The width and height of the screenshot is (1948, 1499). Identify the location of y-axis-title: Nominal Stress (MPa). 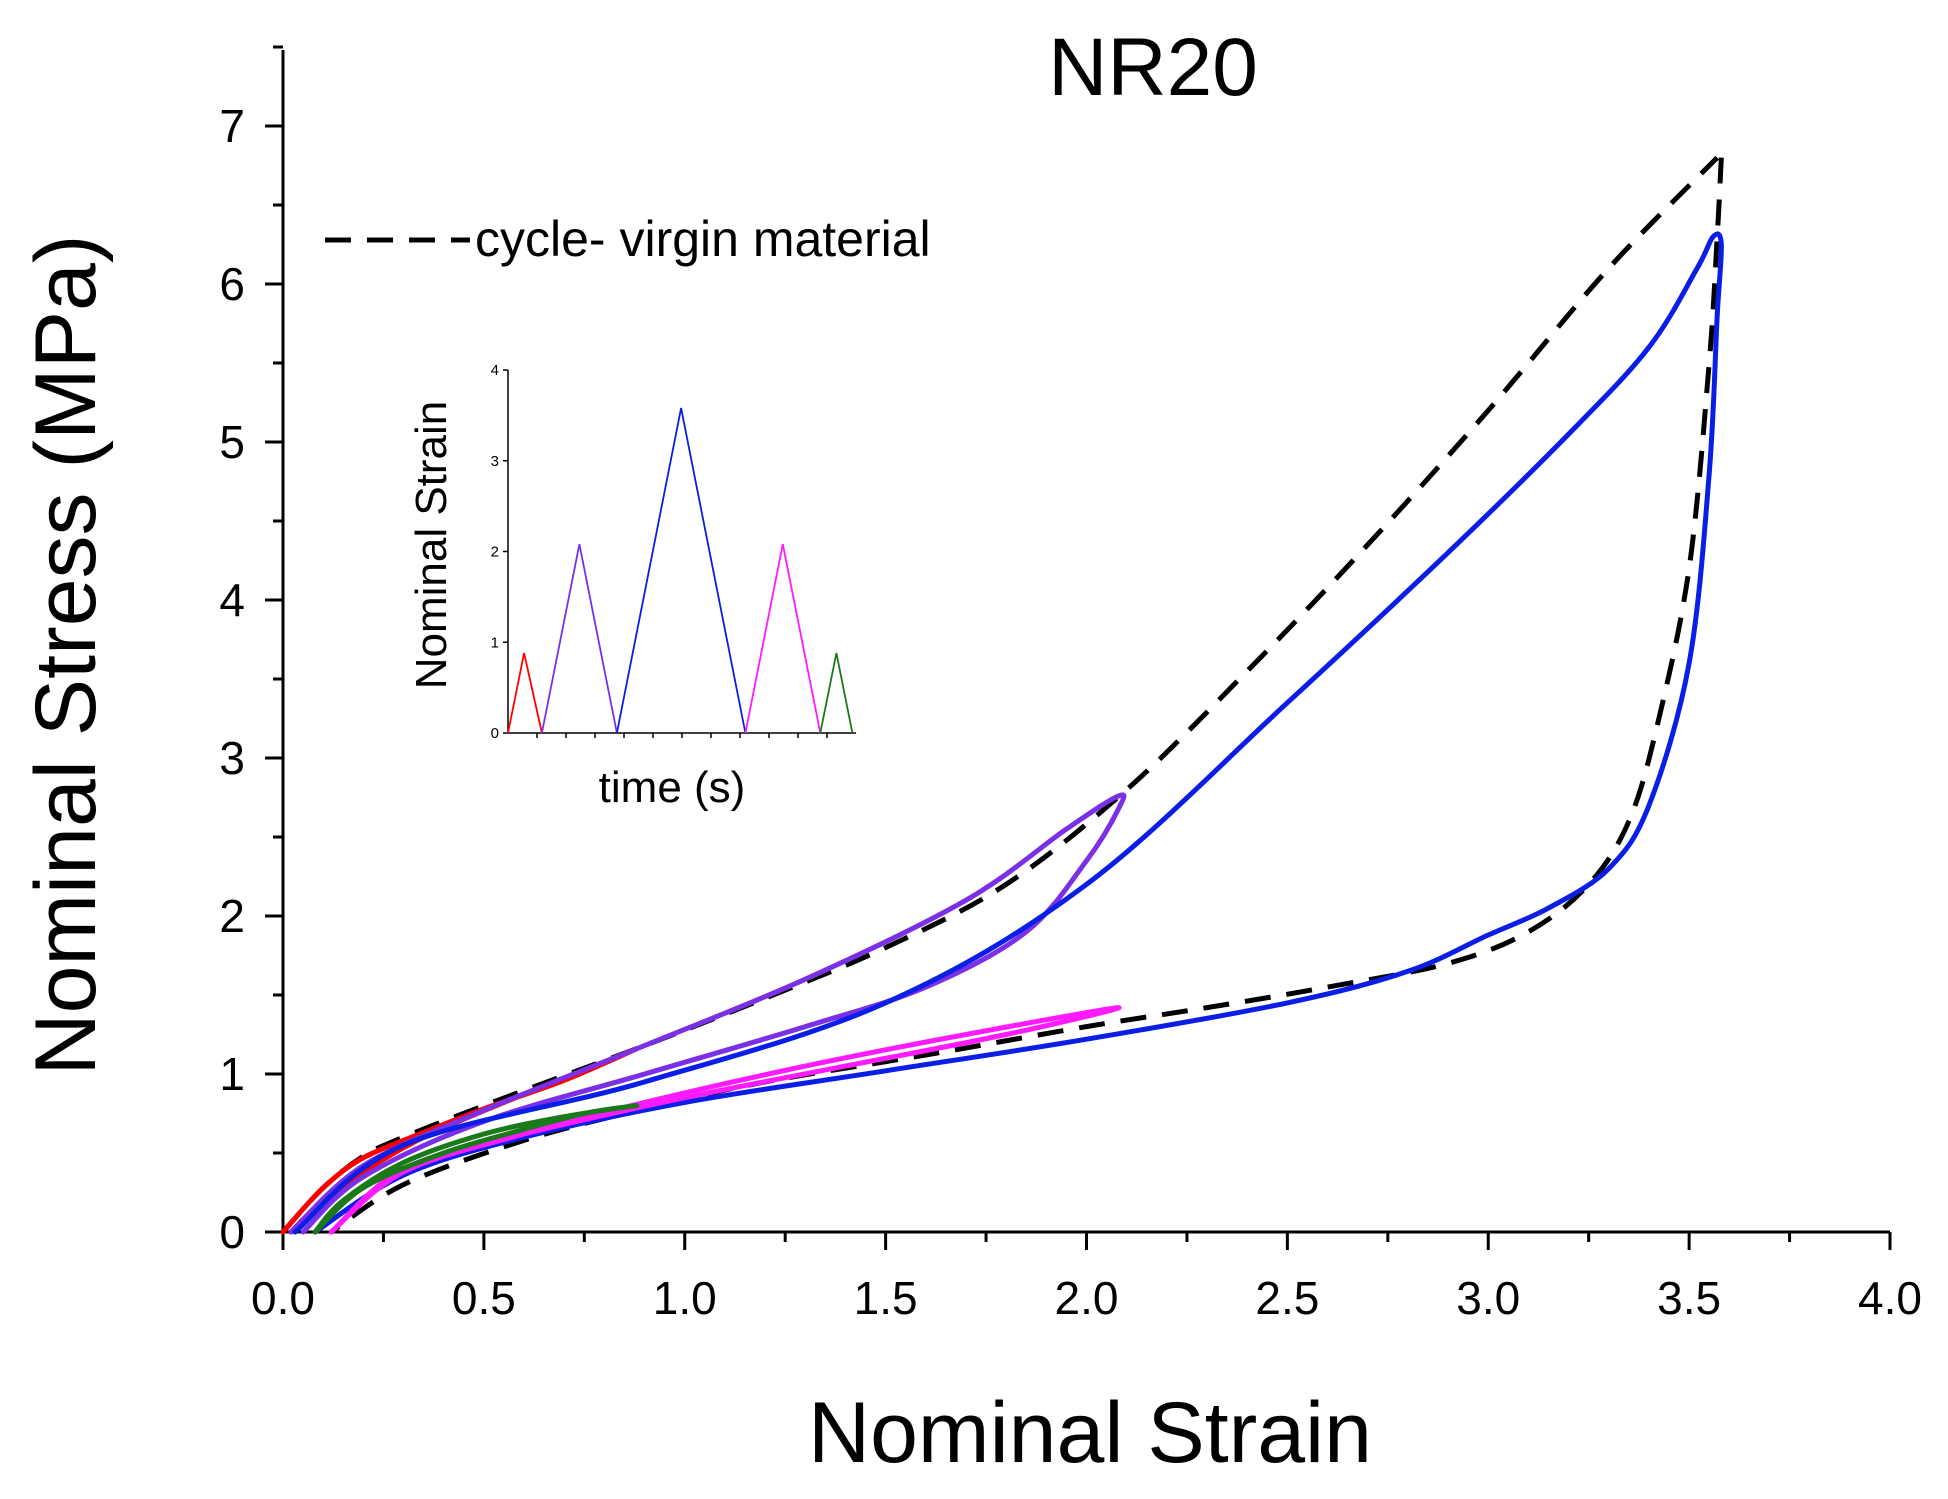
(66, 654).